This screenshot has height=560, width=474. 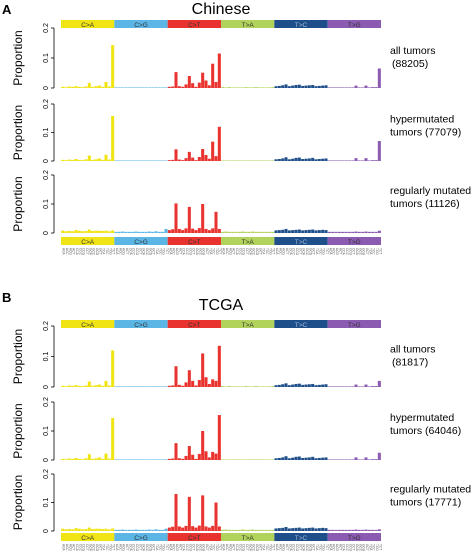 What do you see at coordinates (200, 252) in the screenshot?
I see `context-label: GCC` at bounding box center [200, 252].